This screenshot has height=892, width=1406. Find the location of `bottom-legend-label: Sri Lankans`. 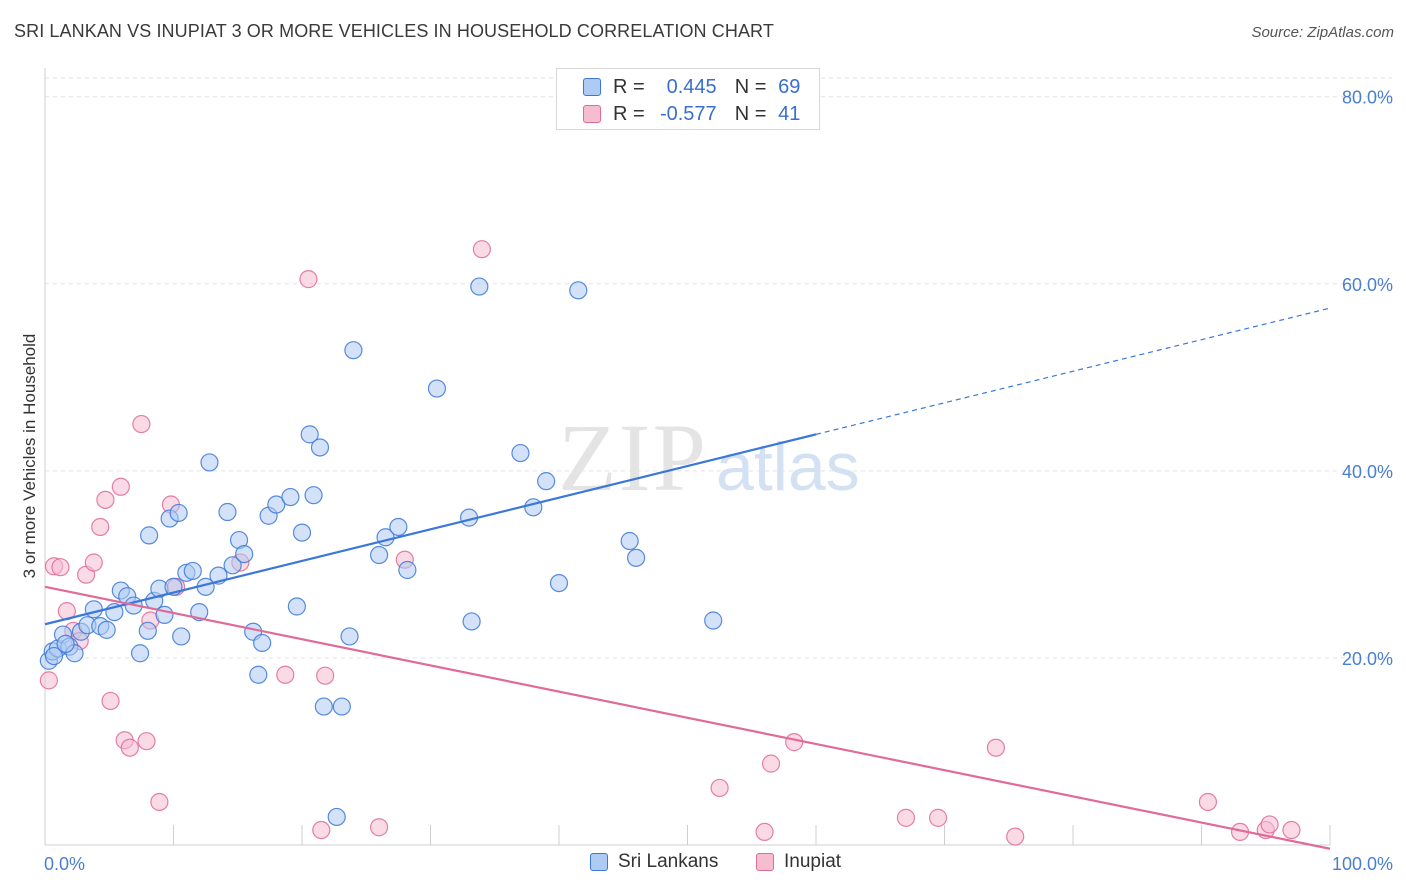

bottom-legend-label: Sri Lankans is located at coordinates (668, 861).